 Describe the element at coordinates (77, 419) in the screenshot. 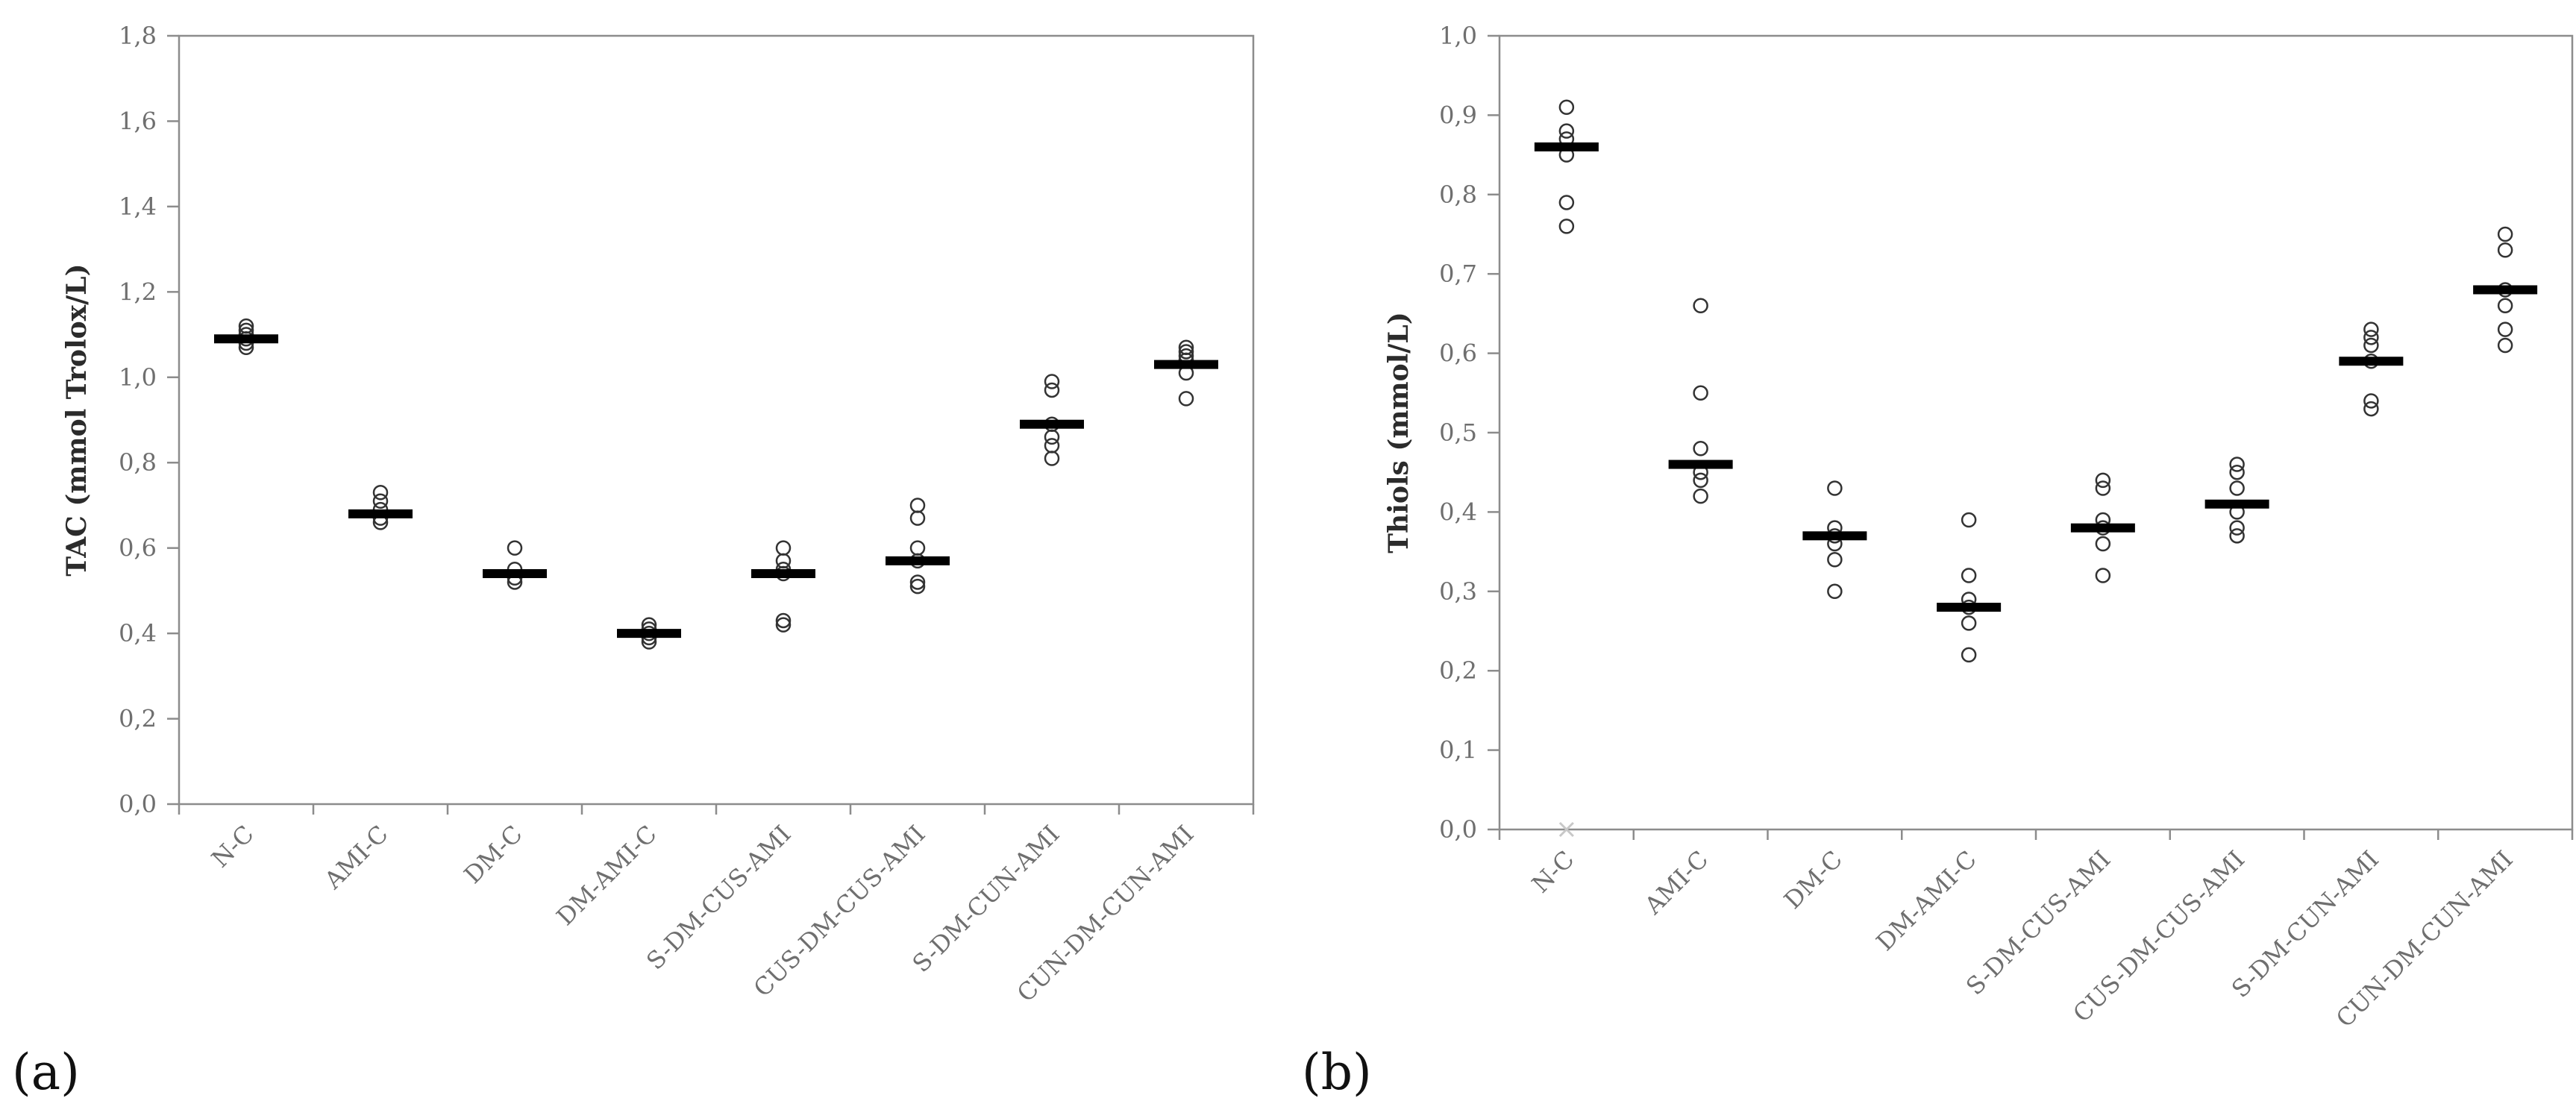

I see `y-axis-title: TAC (mmol Trolox/L)` at that location.